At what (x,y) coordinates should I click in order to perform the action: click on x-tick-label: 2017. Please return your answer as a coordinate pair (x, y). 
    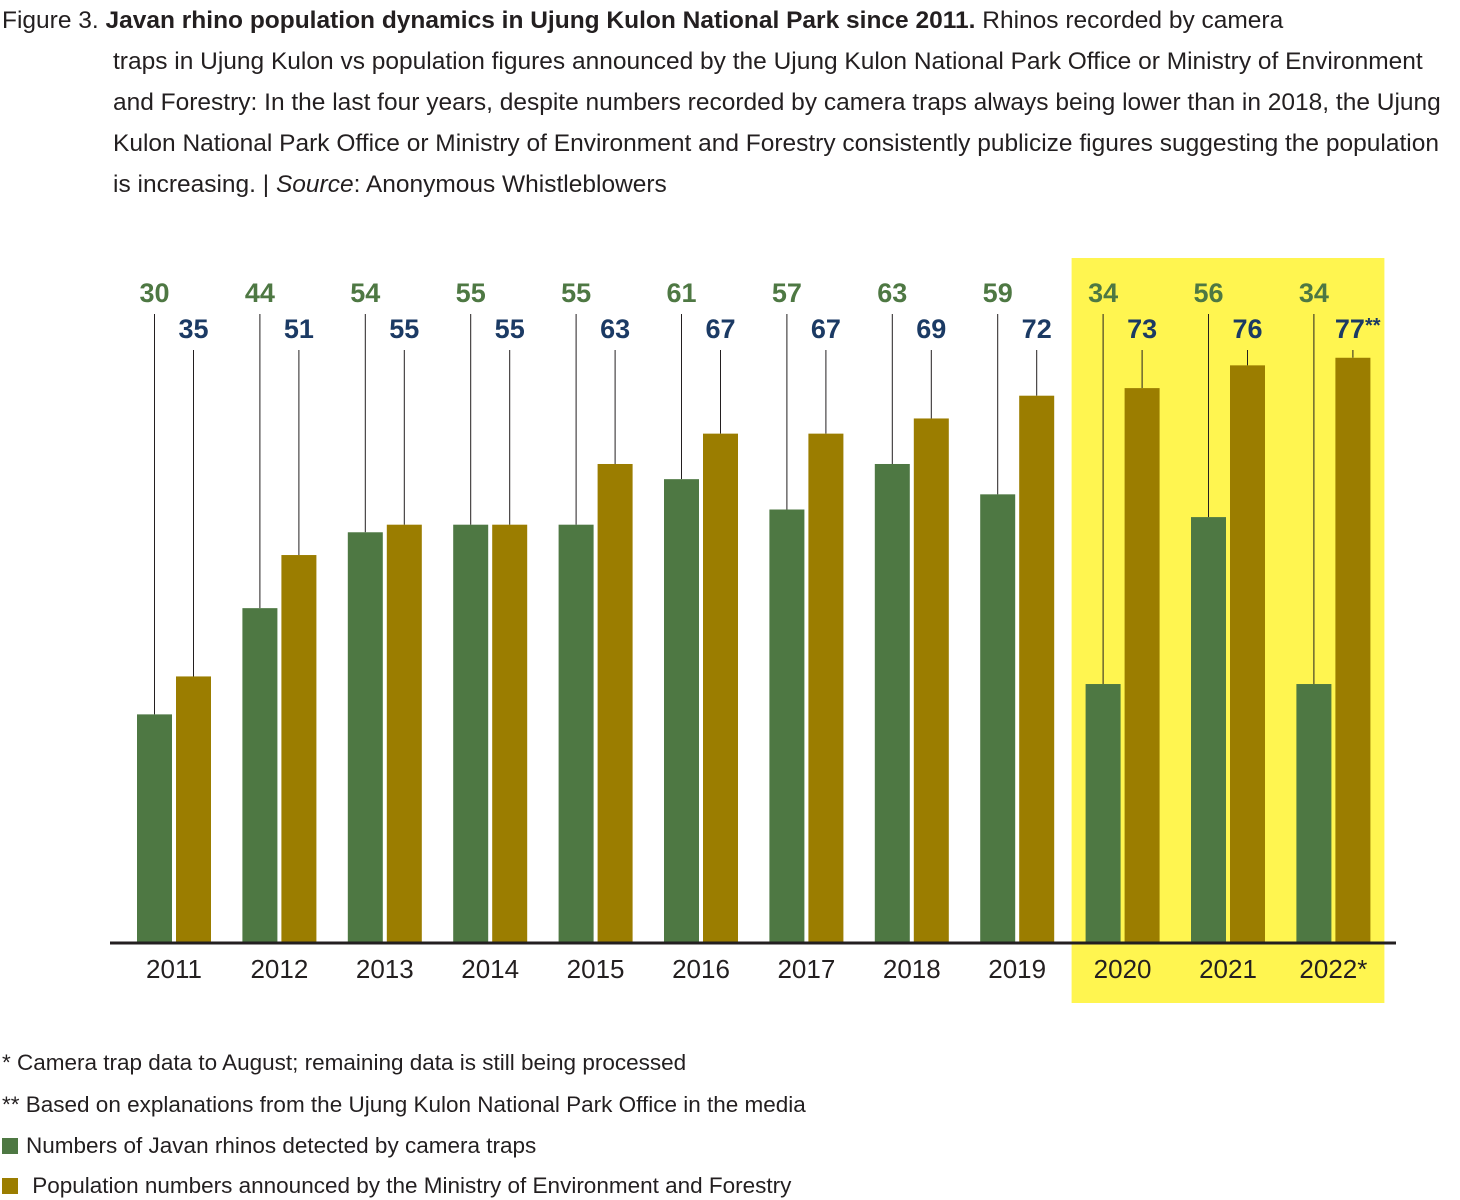
    Looking at the image, I should click on (806, 969).